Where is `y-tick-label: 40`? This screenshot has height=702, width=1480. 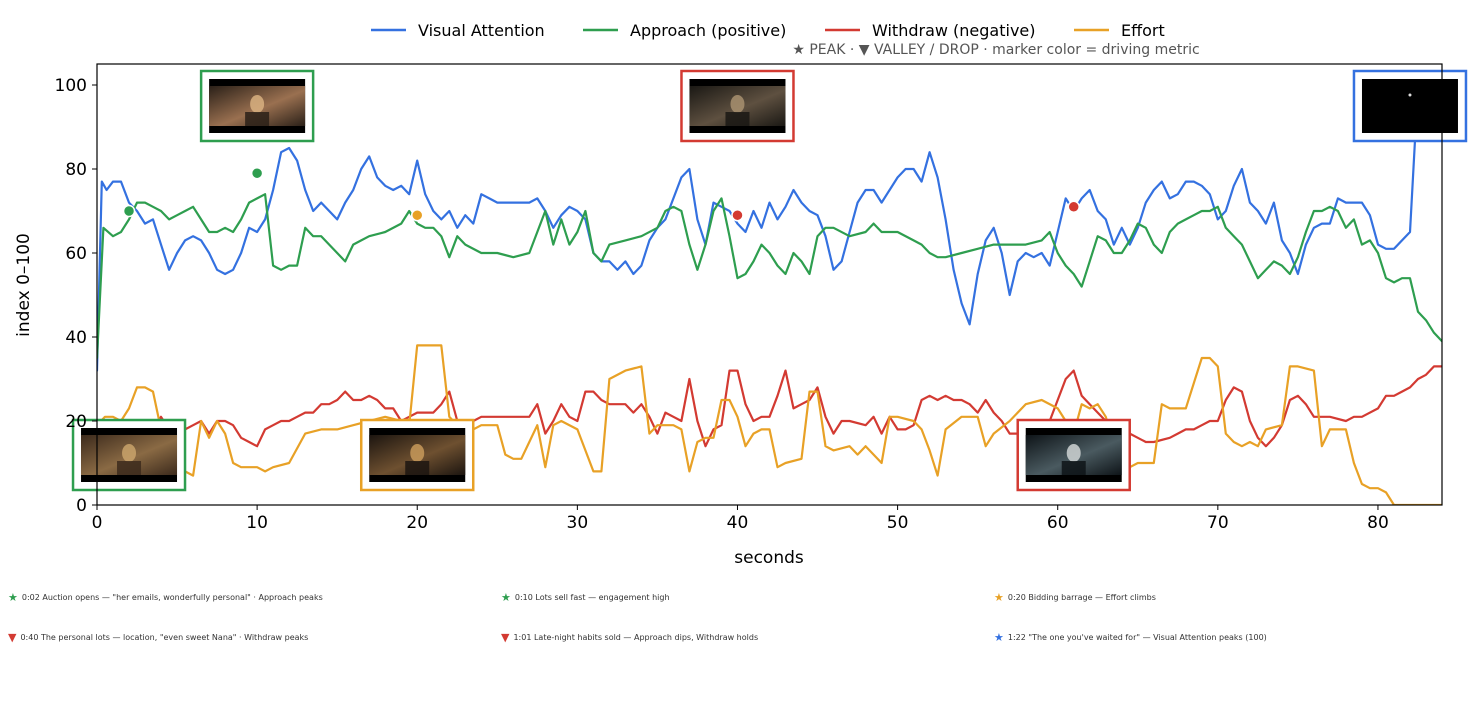 y-tick-label: 40 is located at coordinates (76, 338).